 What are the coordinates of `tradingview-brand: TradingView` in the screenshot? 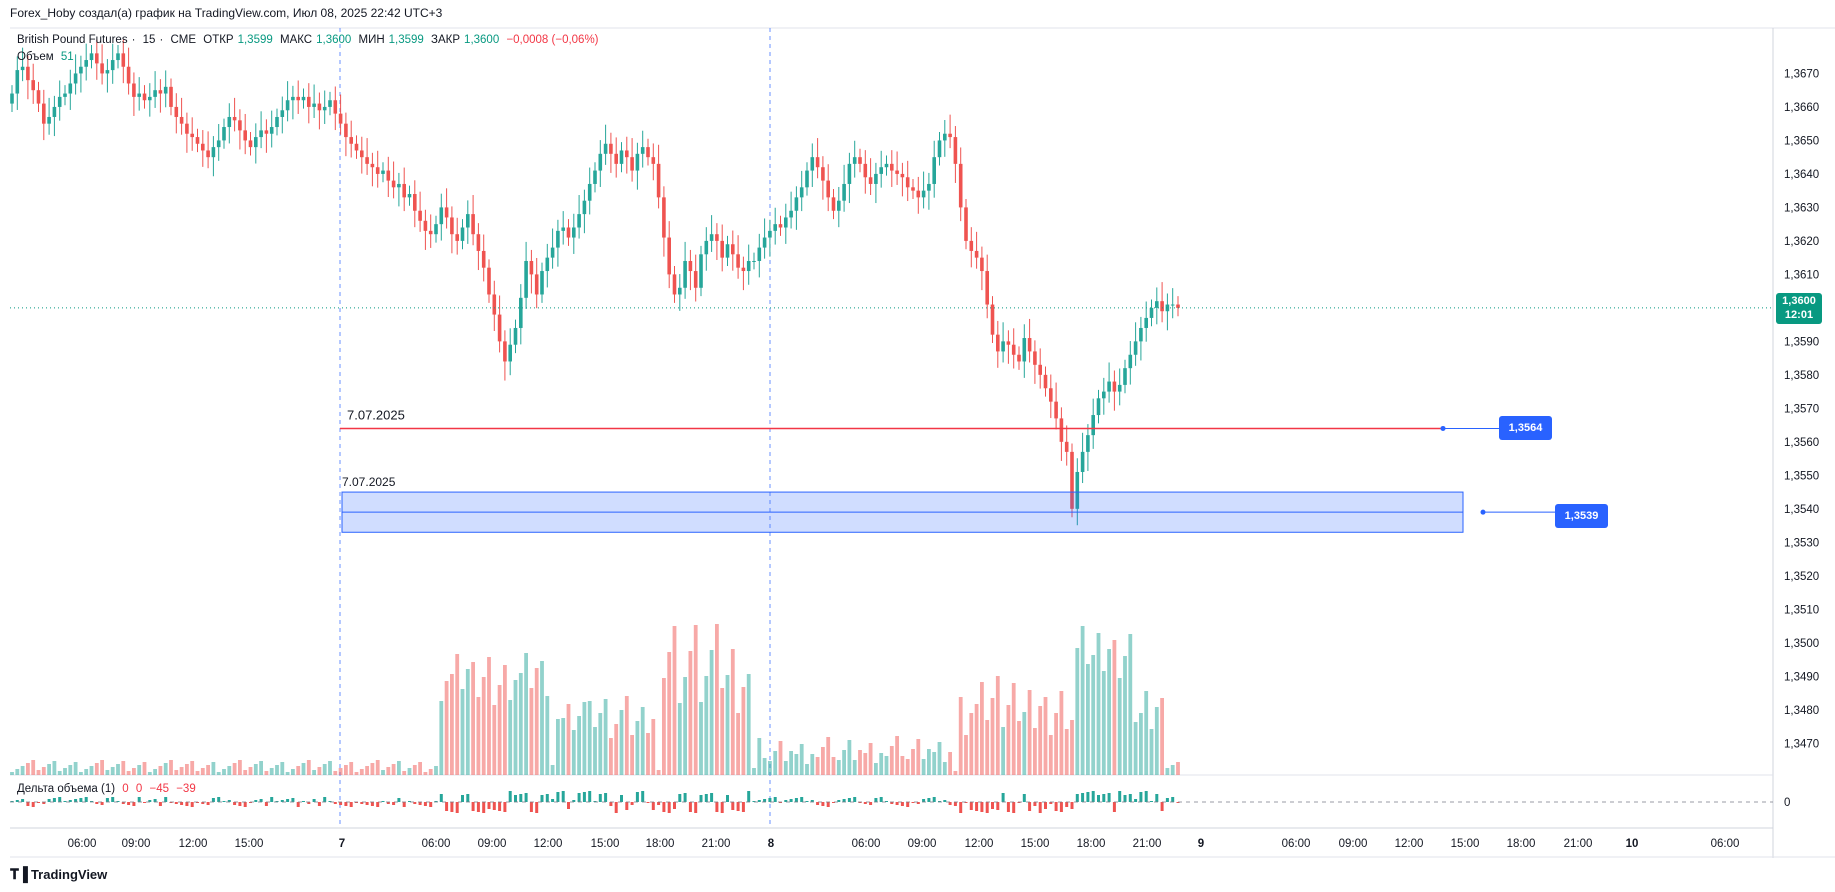 It's located at (69, 874).